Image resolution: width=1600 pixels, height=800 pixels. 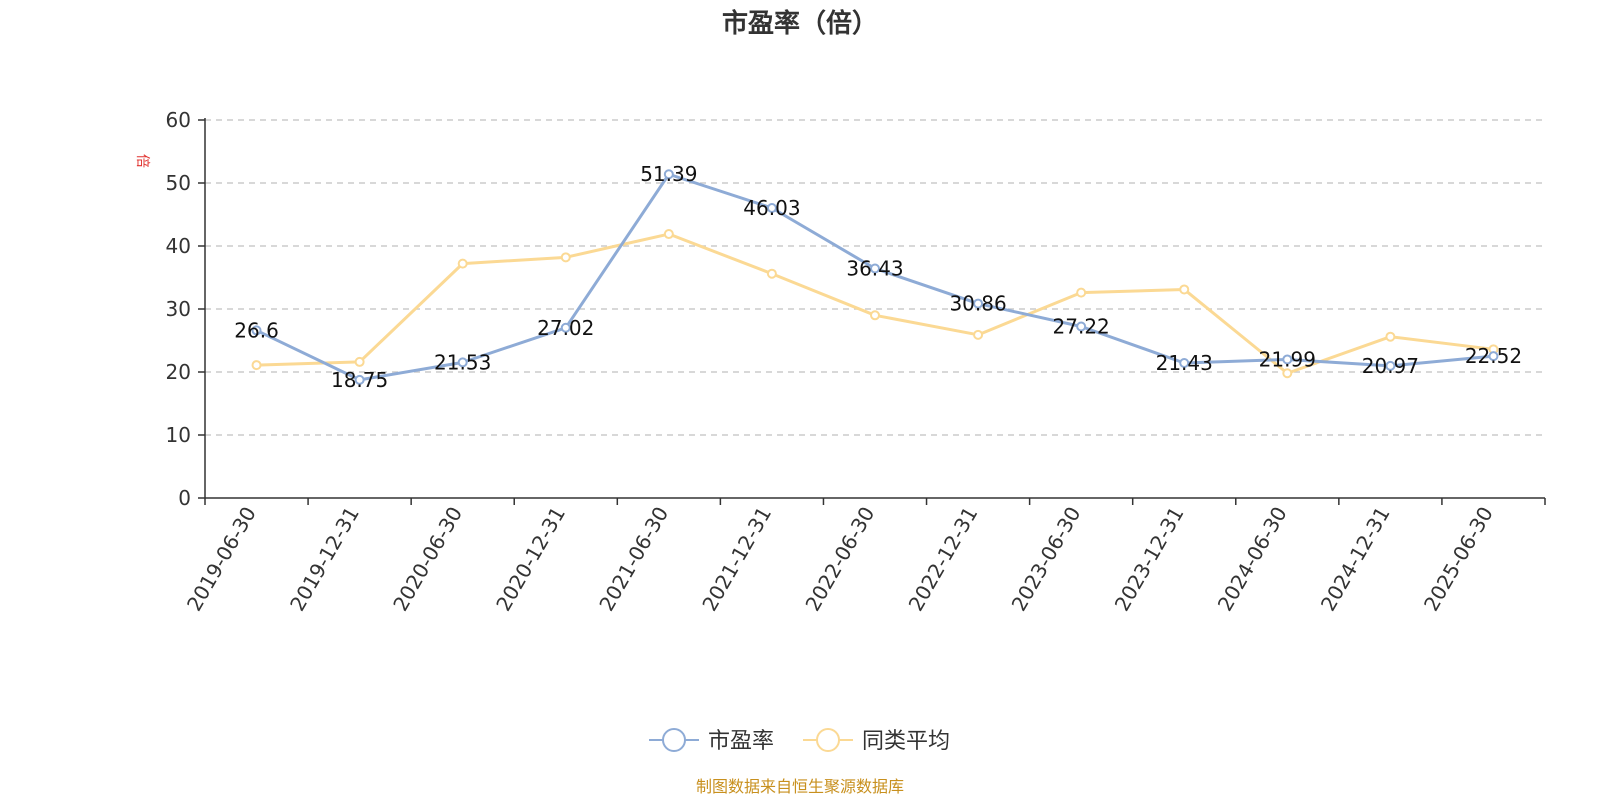 What do you see at coordinates (178, 435) in the screenshot?
I see `y-tick-label: 10` at bounding box center [178, 435].